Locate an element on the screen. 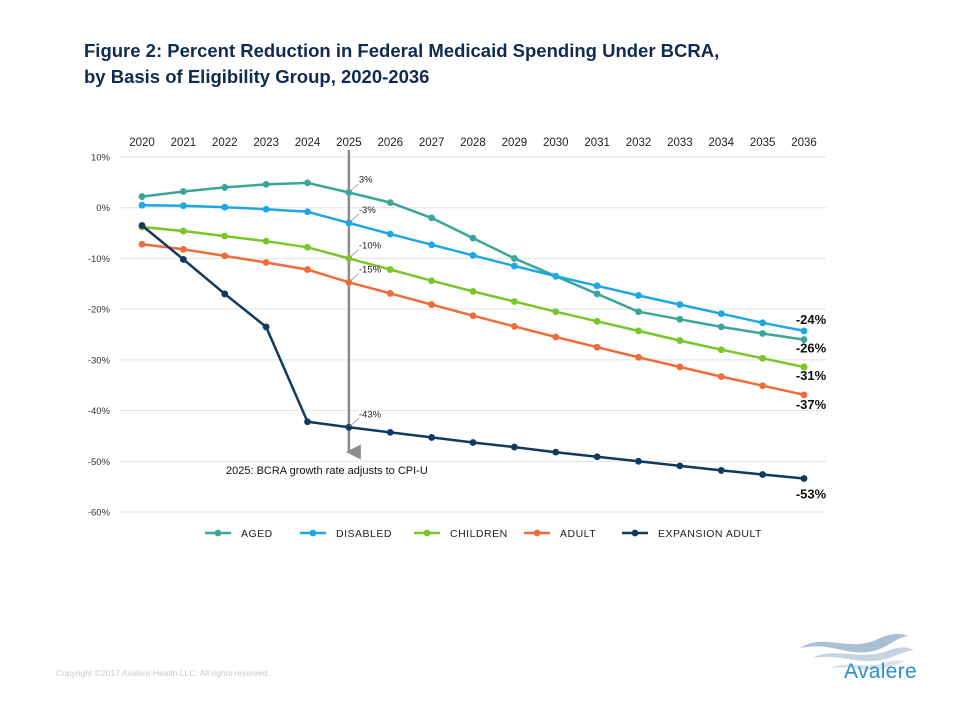  callout-label-adult: -15% is located at coordinates (370, 269).